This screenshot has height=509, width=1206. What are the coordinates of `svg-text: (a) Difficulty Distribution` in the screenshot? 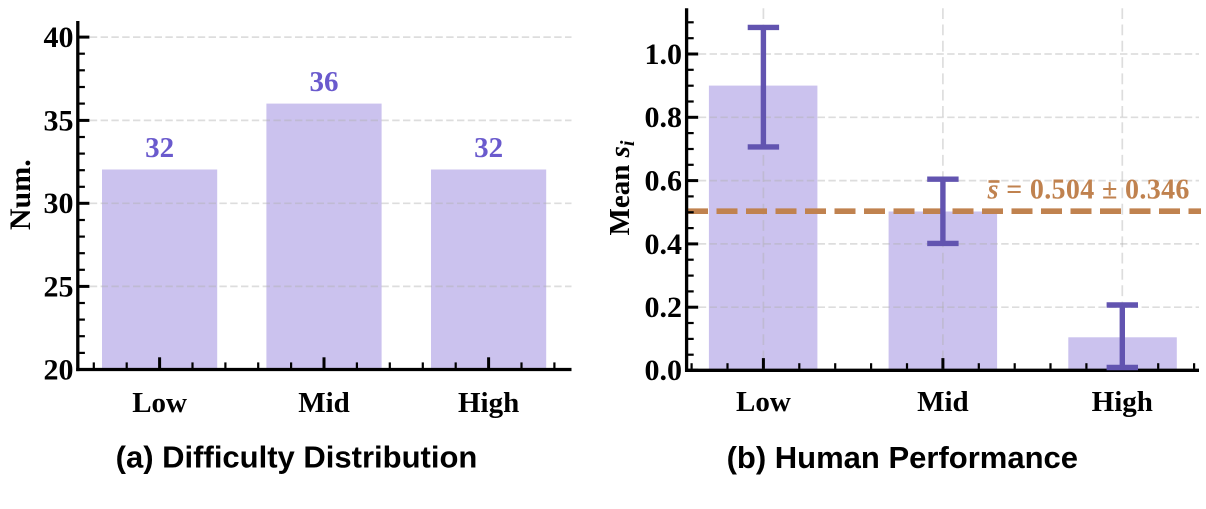 It's located at (297, 457).